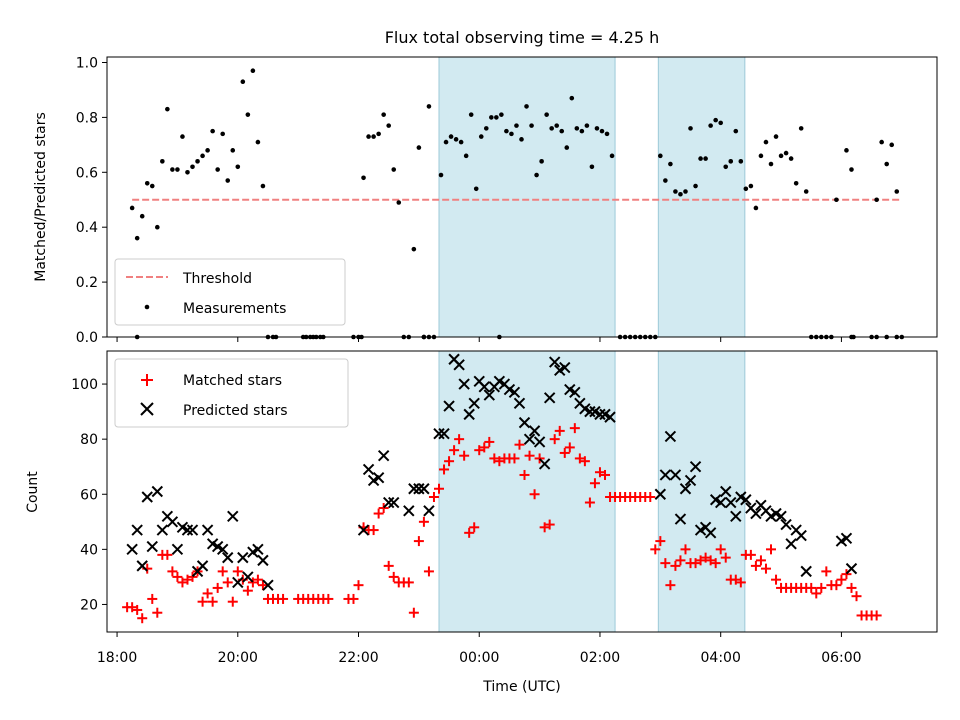  I want to click on bottom-shaded-interval, so click(527, 491).